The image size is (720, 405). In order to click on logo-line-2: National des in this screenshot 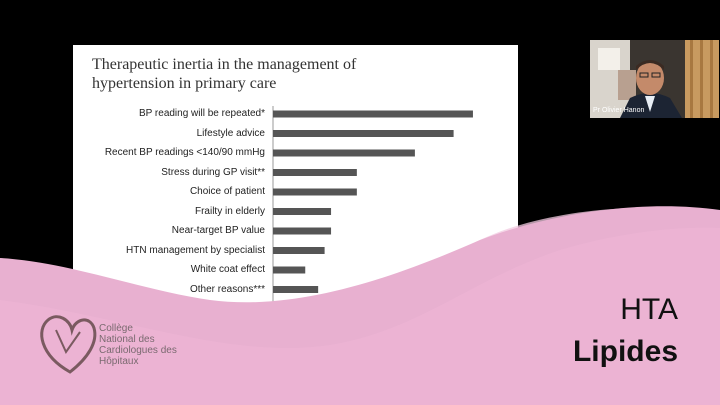, I will do `click(127, 339)`.